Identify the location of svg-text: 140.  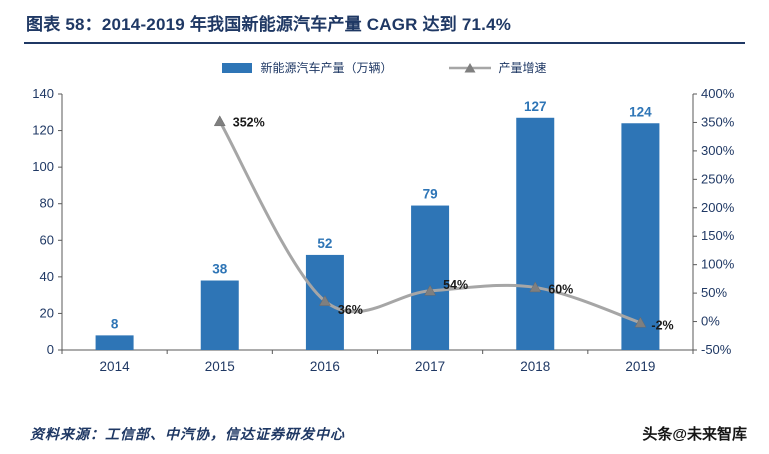
(43, 93).